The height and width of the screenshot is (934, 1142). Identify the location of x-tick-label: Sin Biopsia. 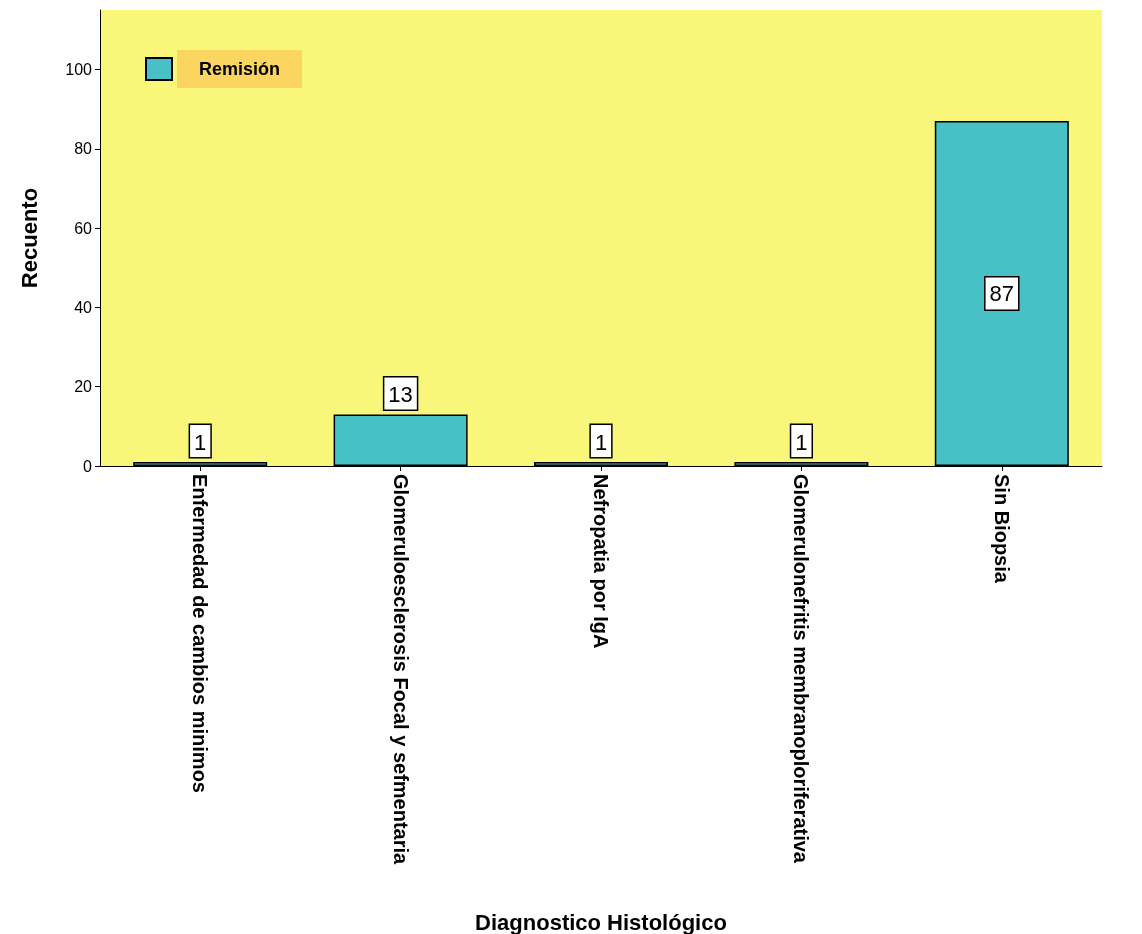
(1001, 529).